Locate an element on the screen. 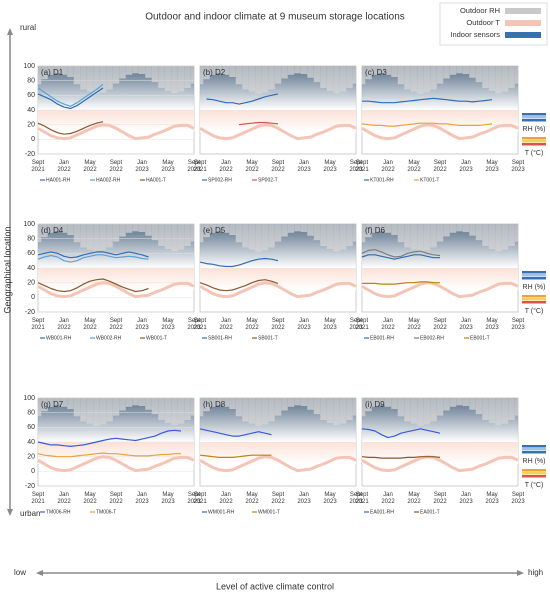 The image size is (550, 596). series-label: KT001-RH is located at coordinates (382, 180).